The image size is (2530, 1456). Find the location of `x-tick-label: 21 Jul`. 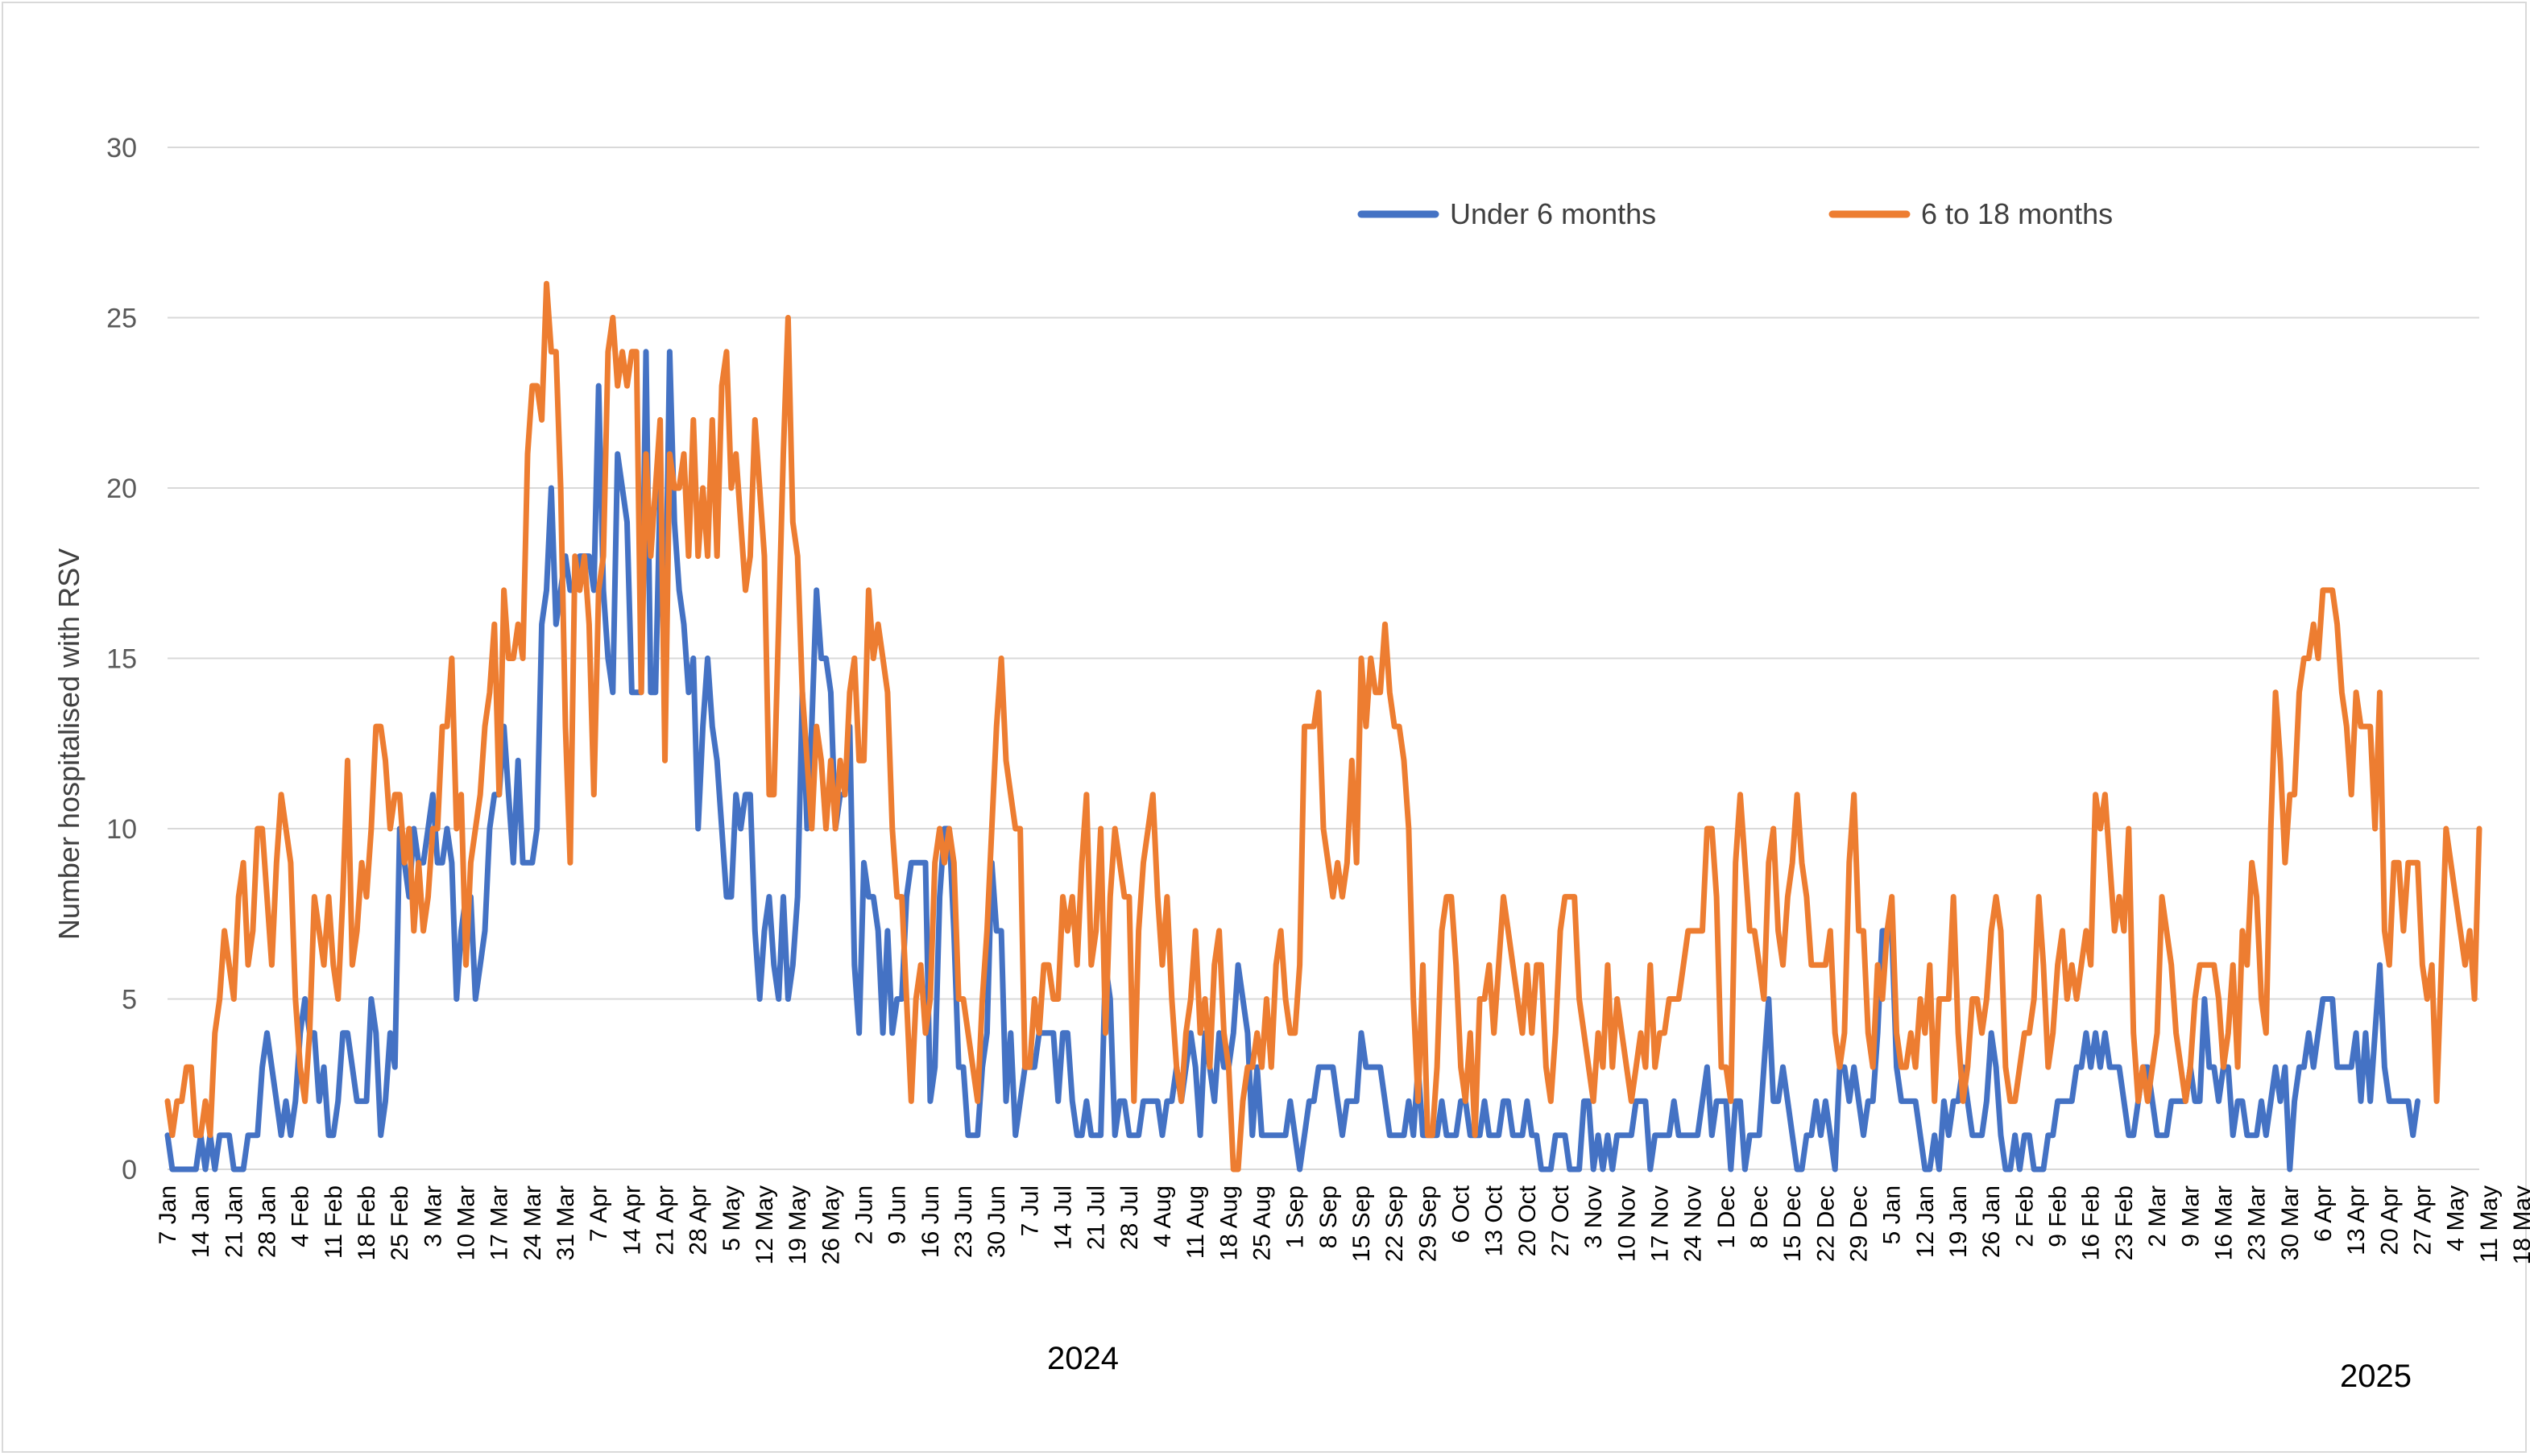

x-tick-label: 21 Jul is located at coordinates (1096, 1217).